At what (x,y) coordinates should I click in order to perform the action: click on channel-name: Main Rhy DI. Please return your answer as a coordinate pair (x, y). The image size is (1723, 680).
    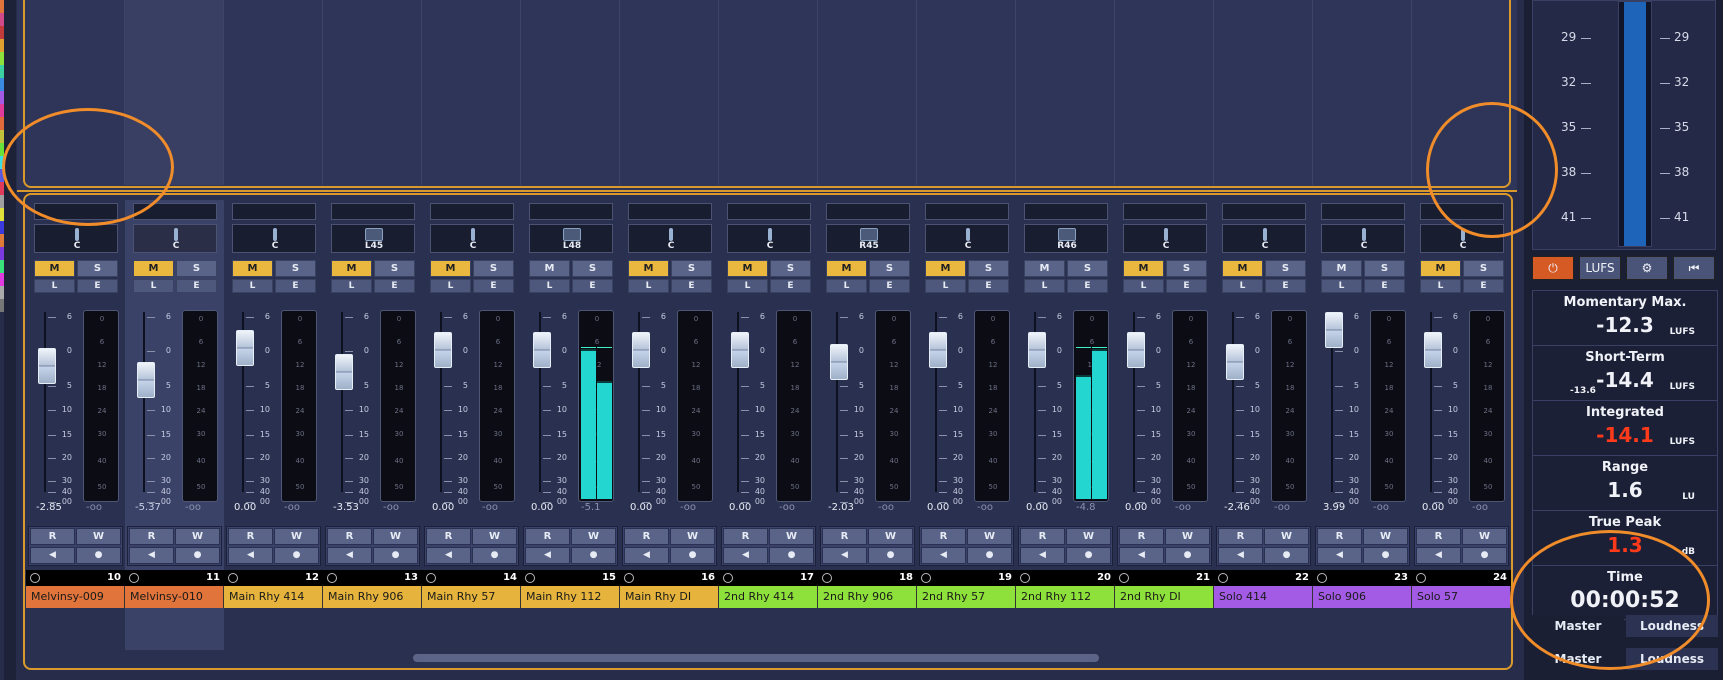
    Looking at the image, I should click on (669, 597).